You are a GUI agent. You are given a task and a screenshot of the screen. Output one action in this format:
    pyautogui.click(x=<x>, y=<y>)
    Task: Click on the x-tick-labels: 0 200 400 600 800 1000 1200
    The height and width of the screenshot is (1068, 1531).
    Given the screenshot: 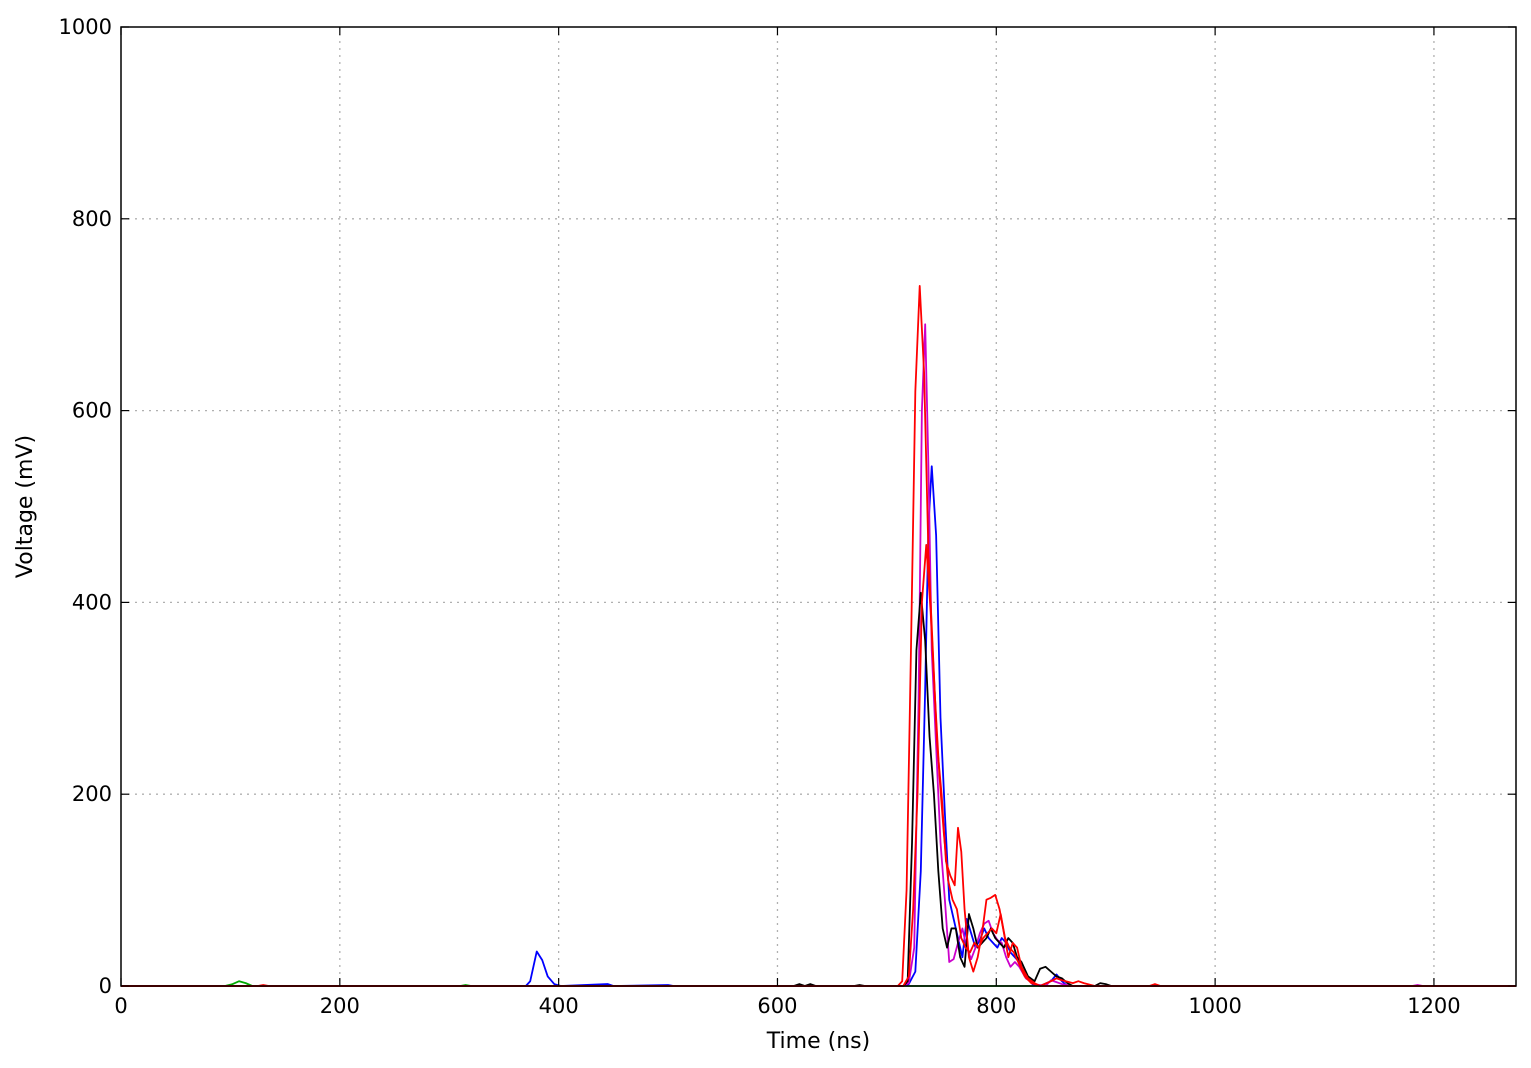 What is the action you would take?
    pyautogui.click(x=787, y=1006)
    